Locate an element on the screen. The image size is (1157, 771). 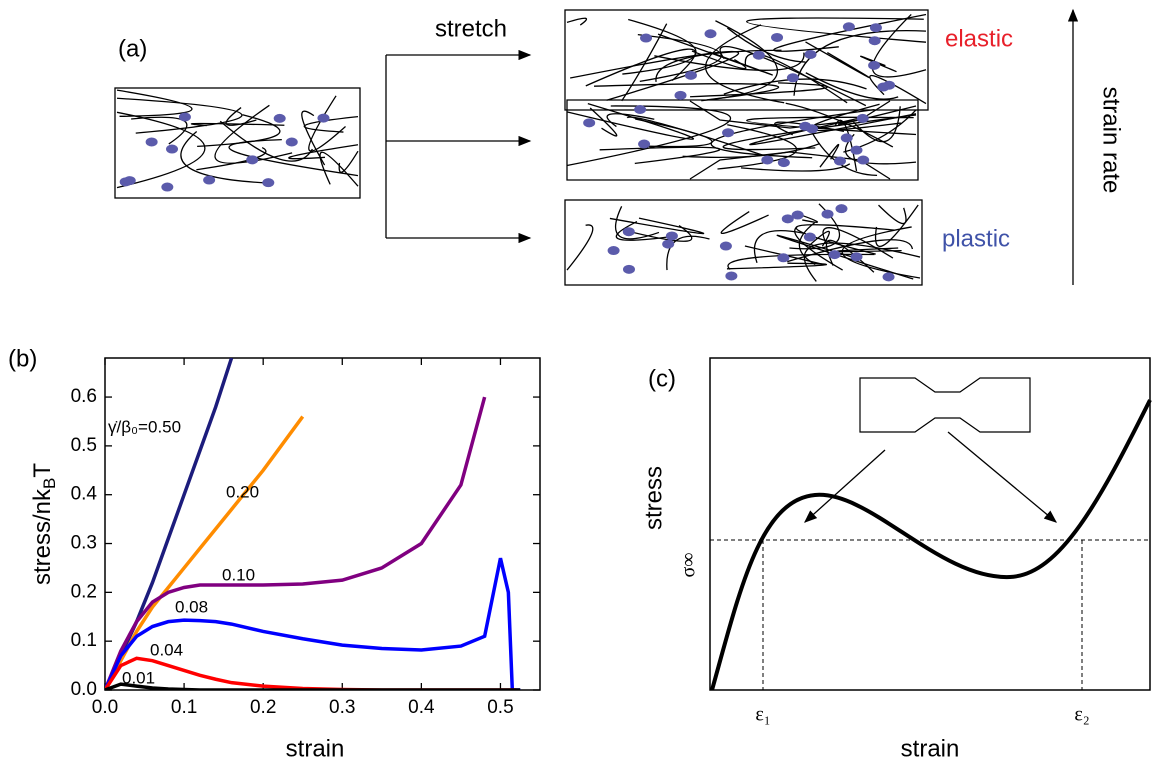
y-tick-label: 0.5 is located at coordinates (84, 445).